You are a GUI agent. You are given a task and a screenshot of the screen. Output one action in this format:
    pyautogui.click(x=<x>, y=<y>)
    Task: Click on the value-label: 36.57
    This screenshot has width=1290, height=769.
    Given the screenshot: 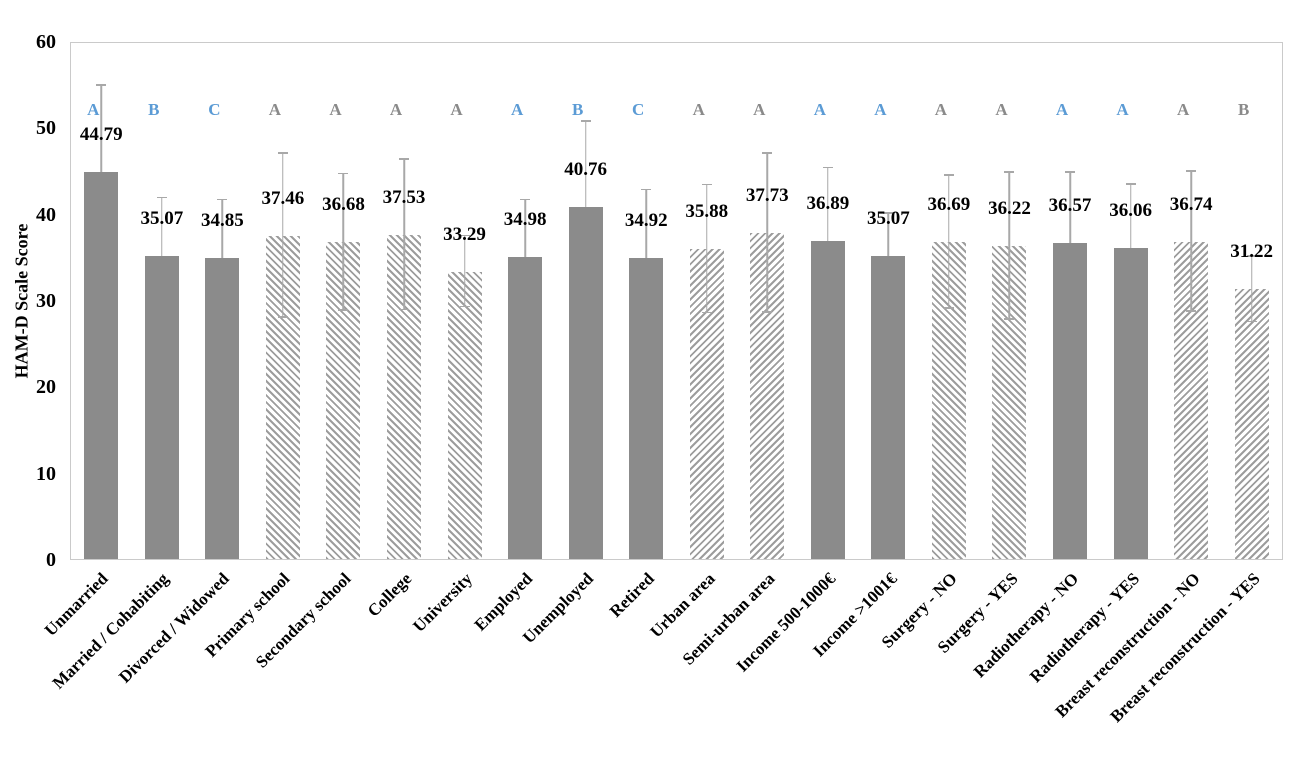 What is the action you would take?
    pyautogui.click(x=1070, y=206)
    